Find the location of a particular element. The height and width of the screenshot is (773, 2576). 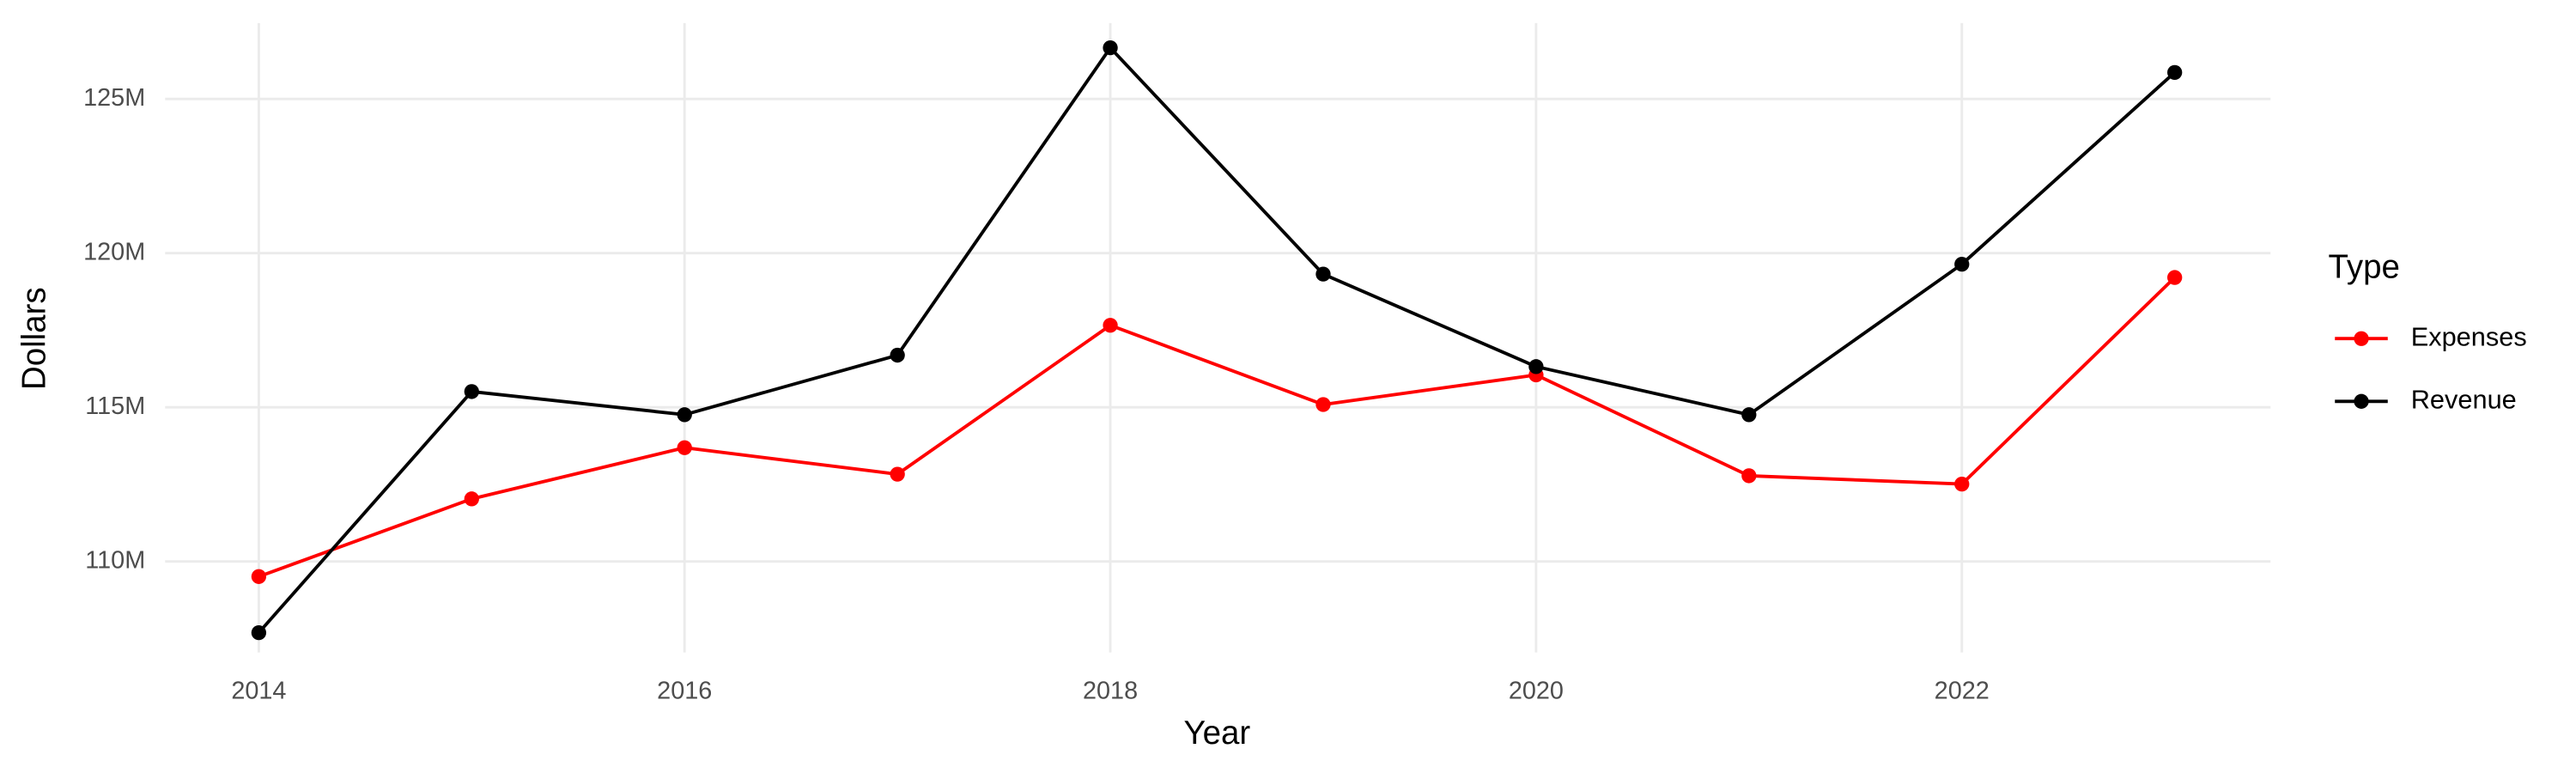

x-tick-label: 2016 is located at coordinates (684, 690).